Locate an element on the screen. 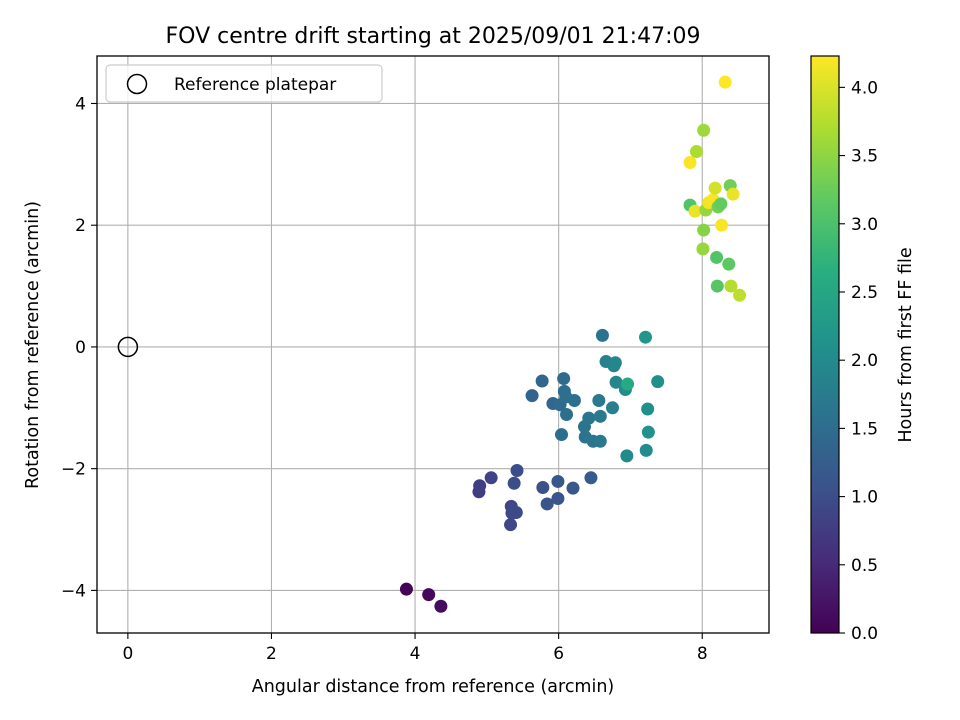 This screenshot has height=720, width=960. colorbar-tick-label: 4.0 is located at coordinates (864, 88).